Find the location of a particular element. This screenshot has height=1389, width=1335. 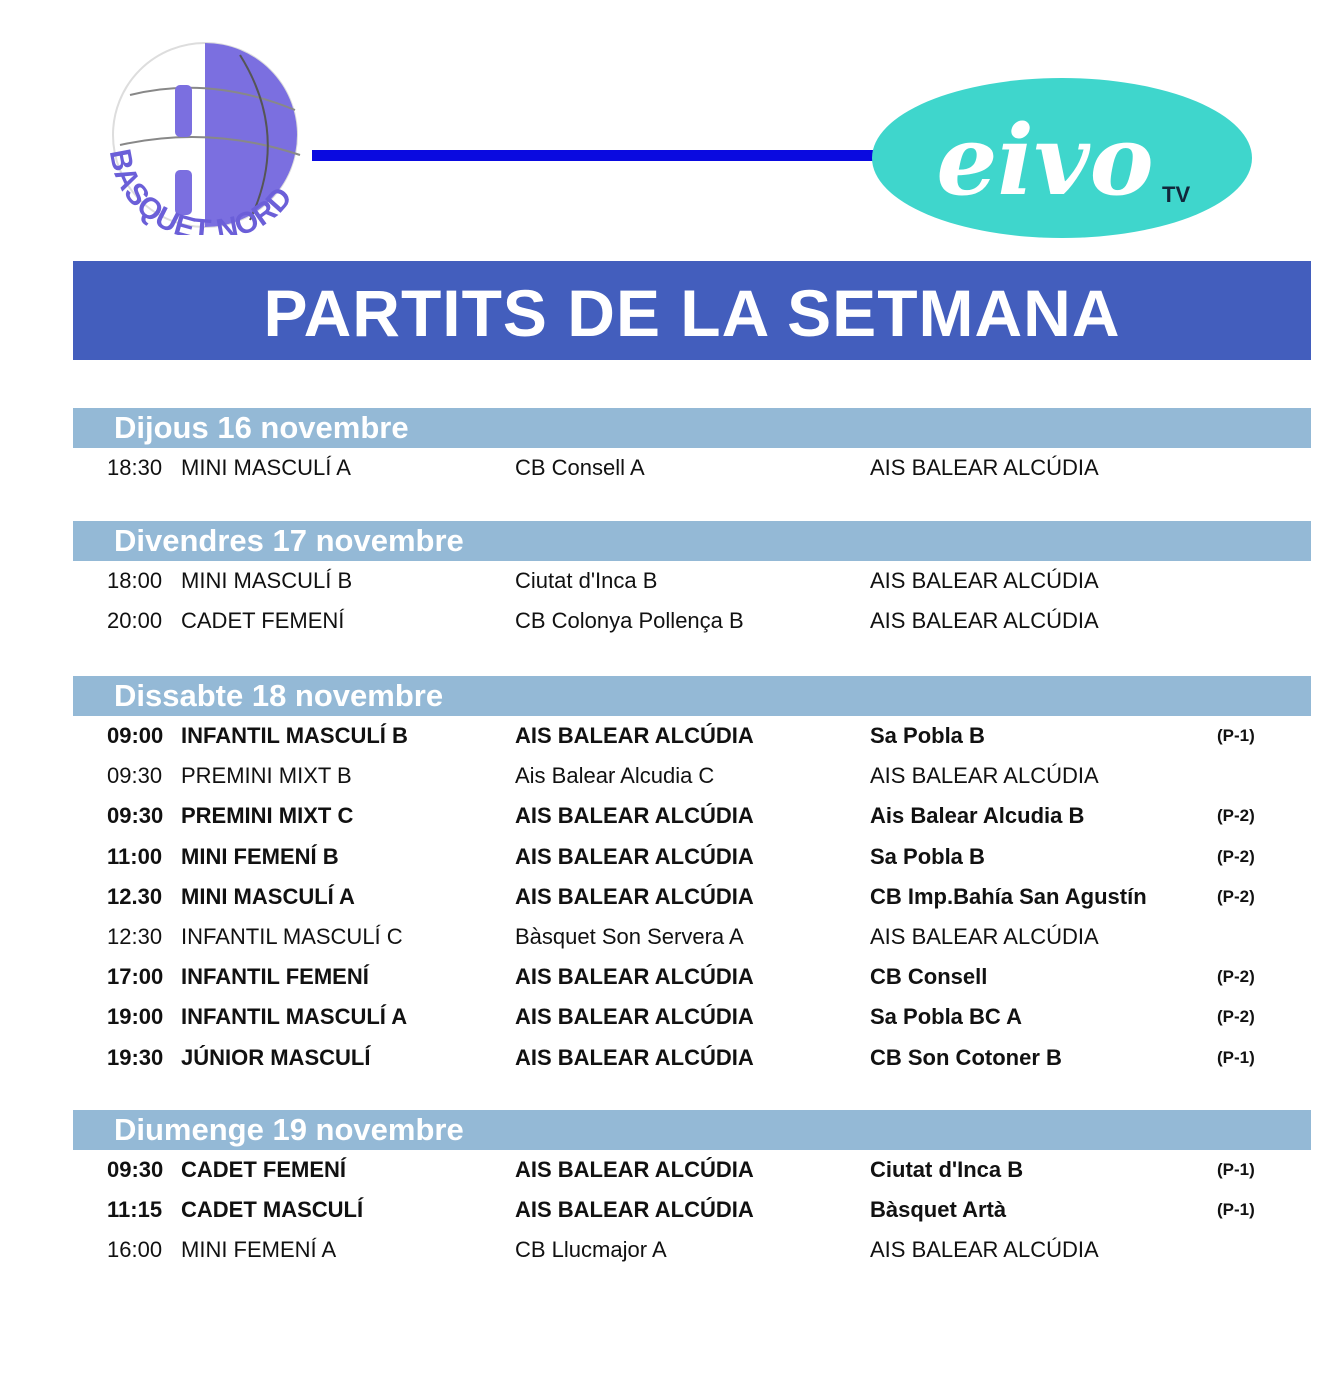

match-time: 19:00 is located at coordinates (135, 1017).